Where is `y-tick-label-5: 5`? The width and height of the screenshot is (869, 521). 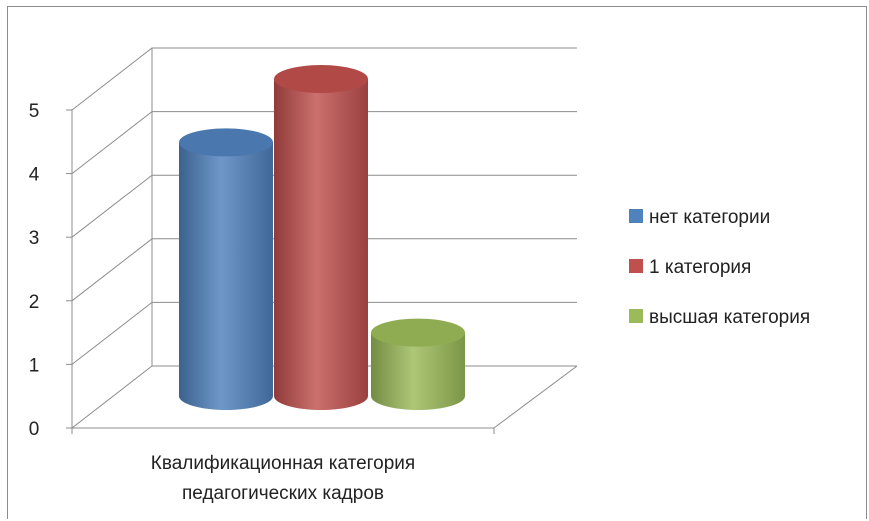 y-tick-label-5: 5 is located at coordinates (34, 111).